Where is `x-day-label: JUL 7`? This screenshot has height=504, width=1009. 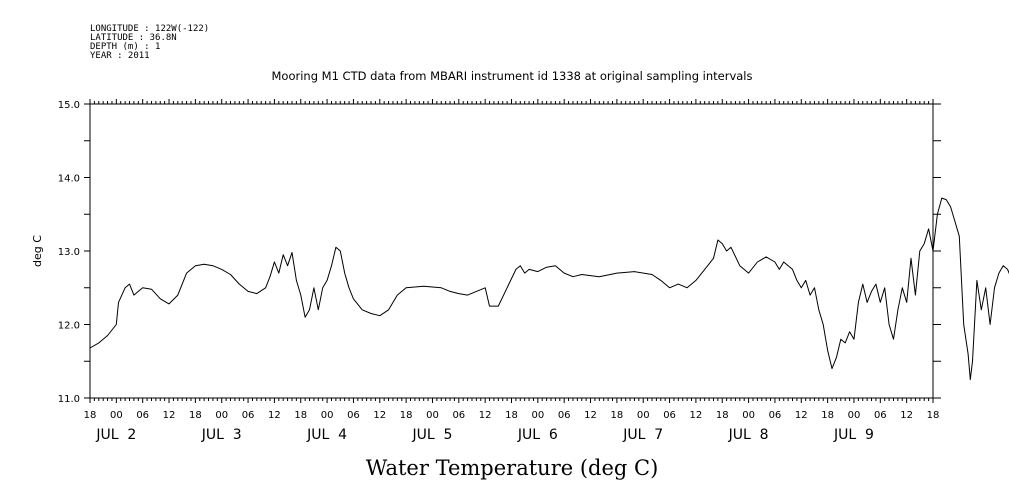
x-day-label: JUL 7 is located at coordinates (642, 435).